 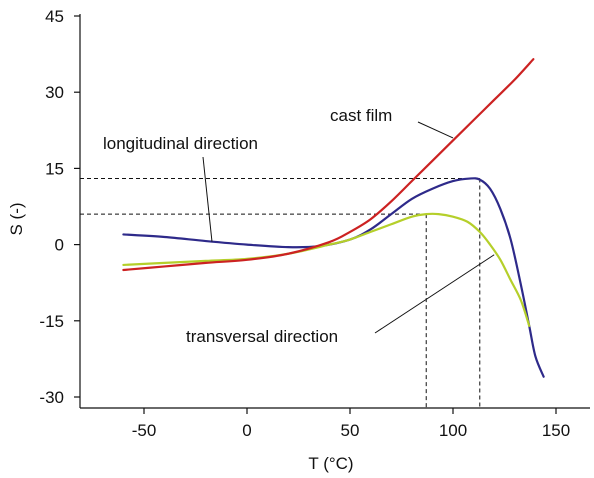 I want to click on y-tick-label: 0, so click(x=59, y=245).